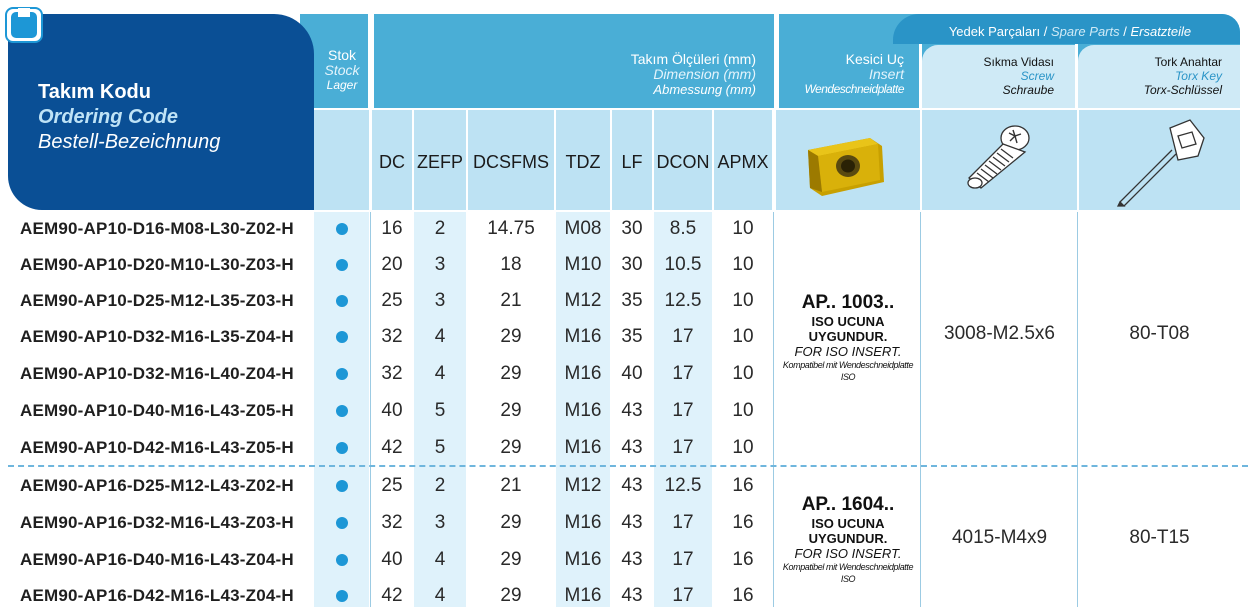 This screenshot has height=607, width=1251. Describe the element at coordinates (1037, 76) in the screenshot. I see `screw-en: Screw` at that location.